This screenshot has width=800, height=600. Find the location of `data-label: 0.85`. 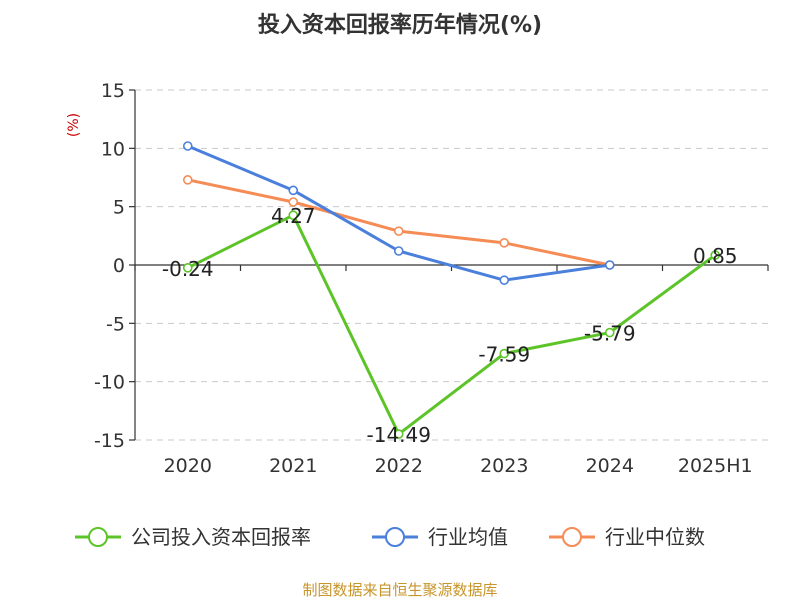

data-label: 0.85 is located at coordinates (715, 256).